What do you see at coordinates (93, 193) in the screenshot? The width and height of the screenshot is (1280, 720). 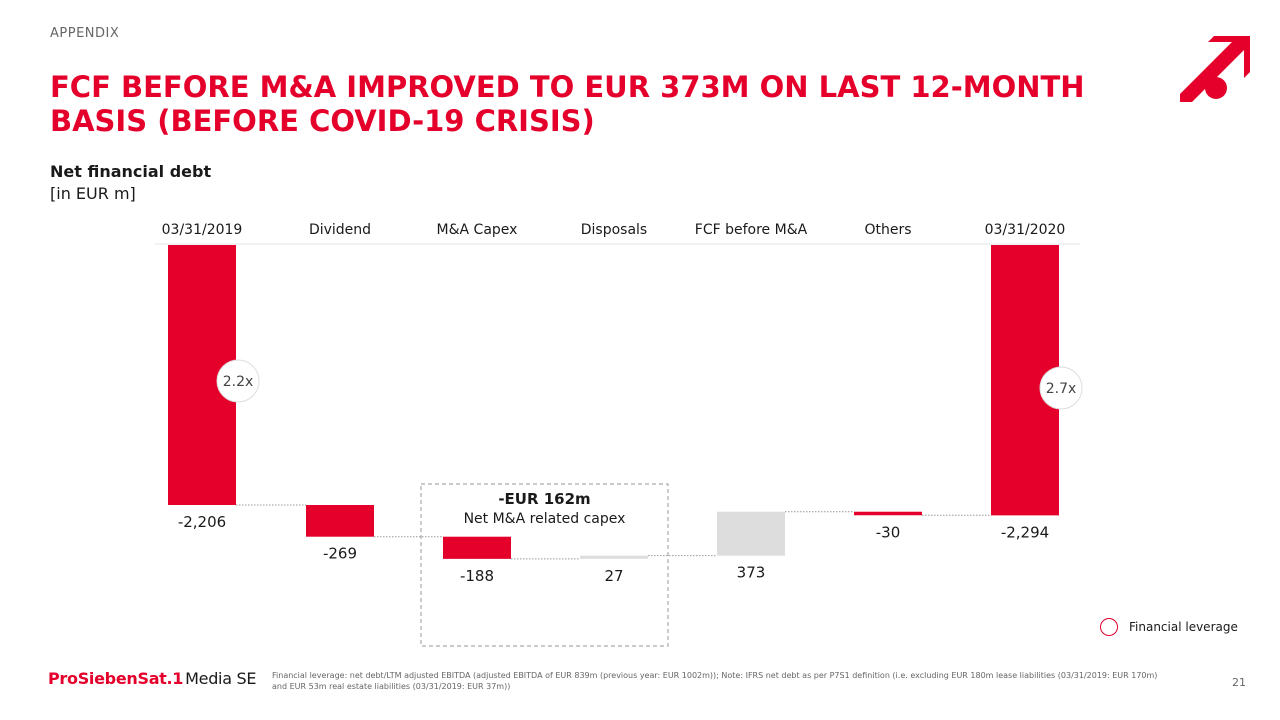 I see `chart-unit-label: [in EUR m]` at bounding box center [93, 193].